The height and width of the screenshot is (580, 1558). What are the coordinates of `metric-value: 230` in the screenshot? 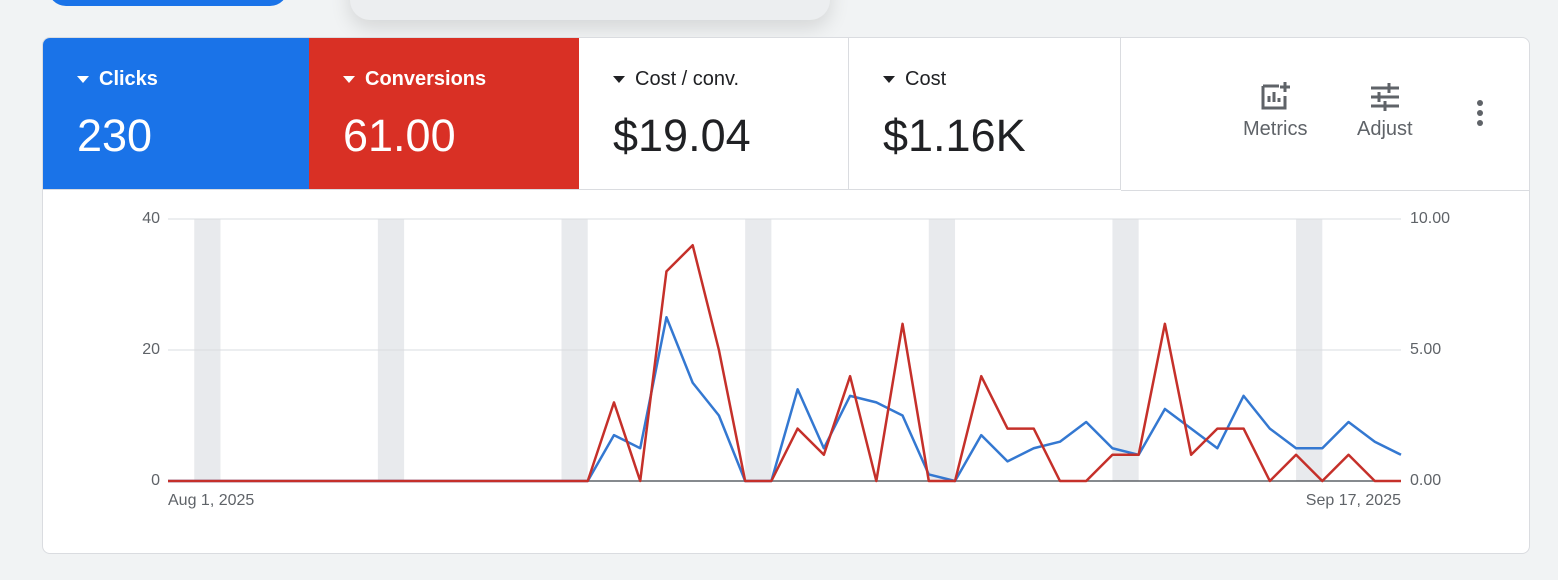 It's located at (115, 135).